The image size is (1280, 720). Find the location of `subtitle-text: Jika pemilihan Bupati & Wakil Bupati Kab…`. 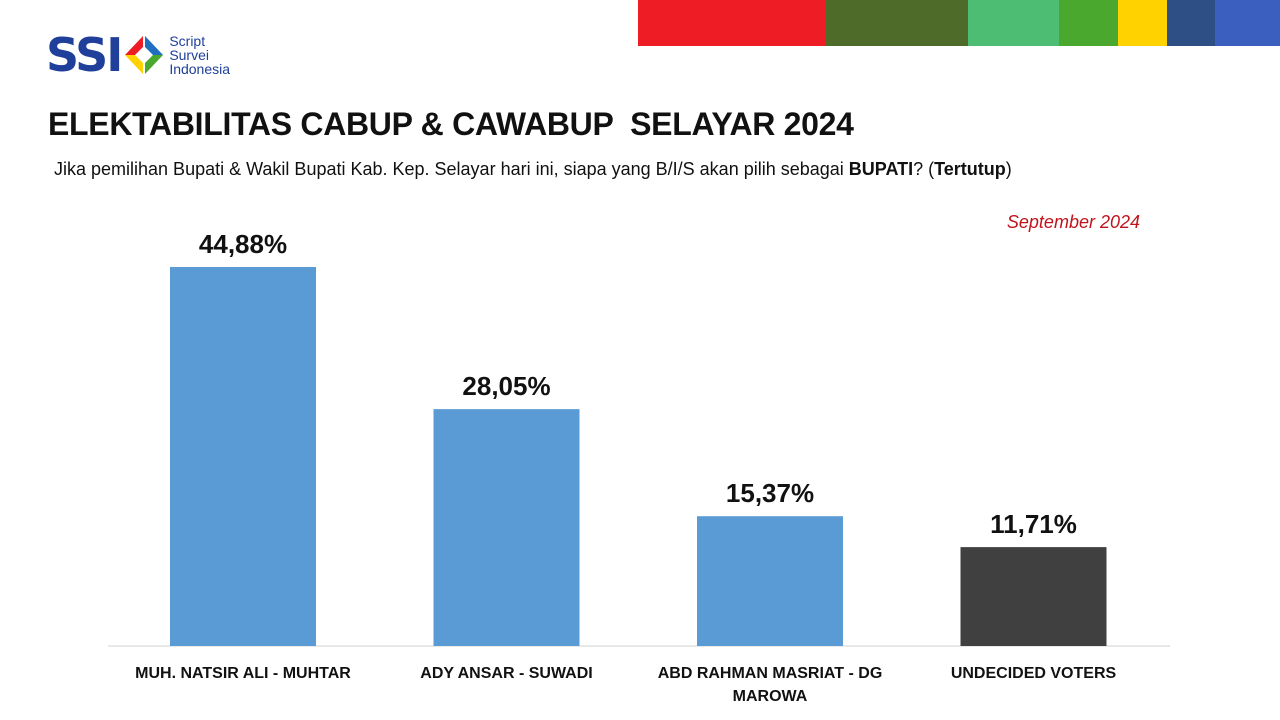

subtitle-text: Jika pemilihan Bupati & Wakil Bupati Kab… is located at coordinates (451, 169).